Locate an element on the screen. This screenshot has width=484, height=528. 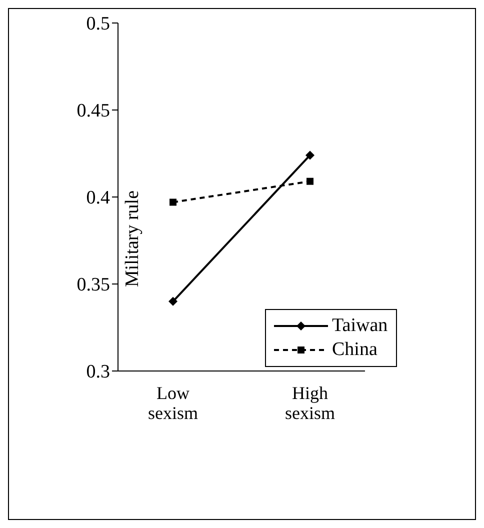
y-axis-title: Military rule is located at coordinates (132, 239).